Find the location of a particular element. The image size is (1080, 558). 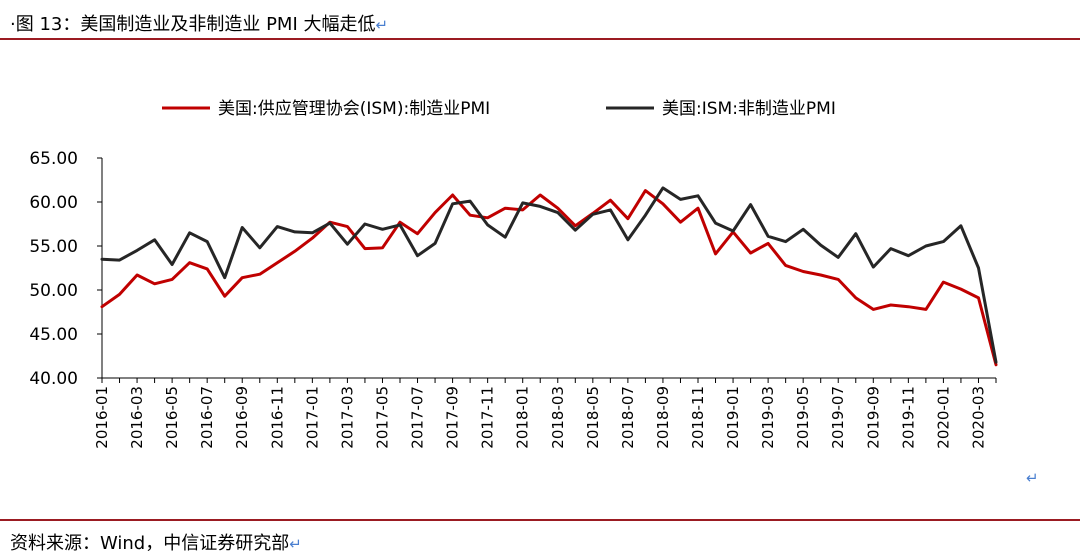

x-tick-label: 2017-07 is located at coordinates (418, 417).